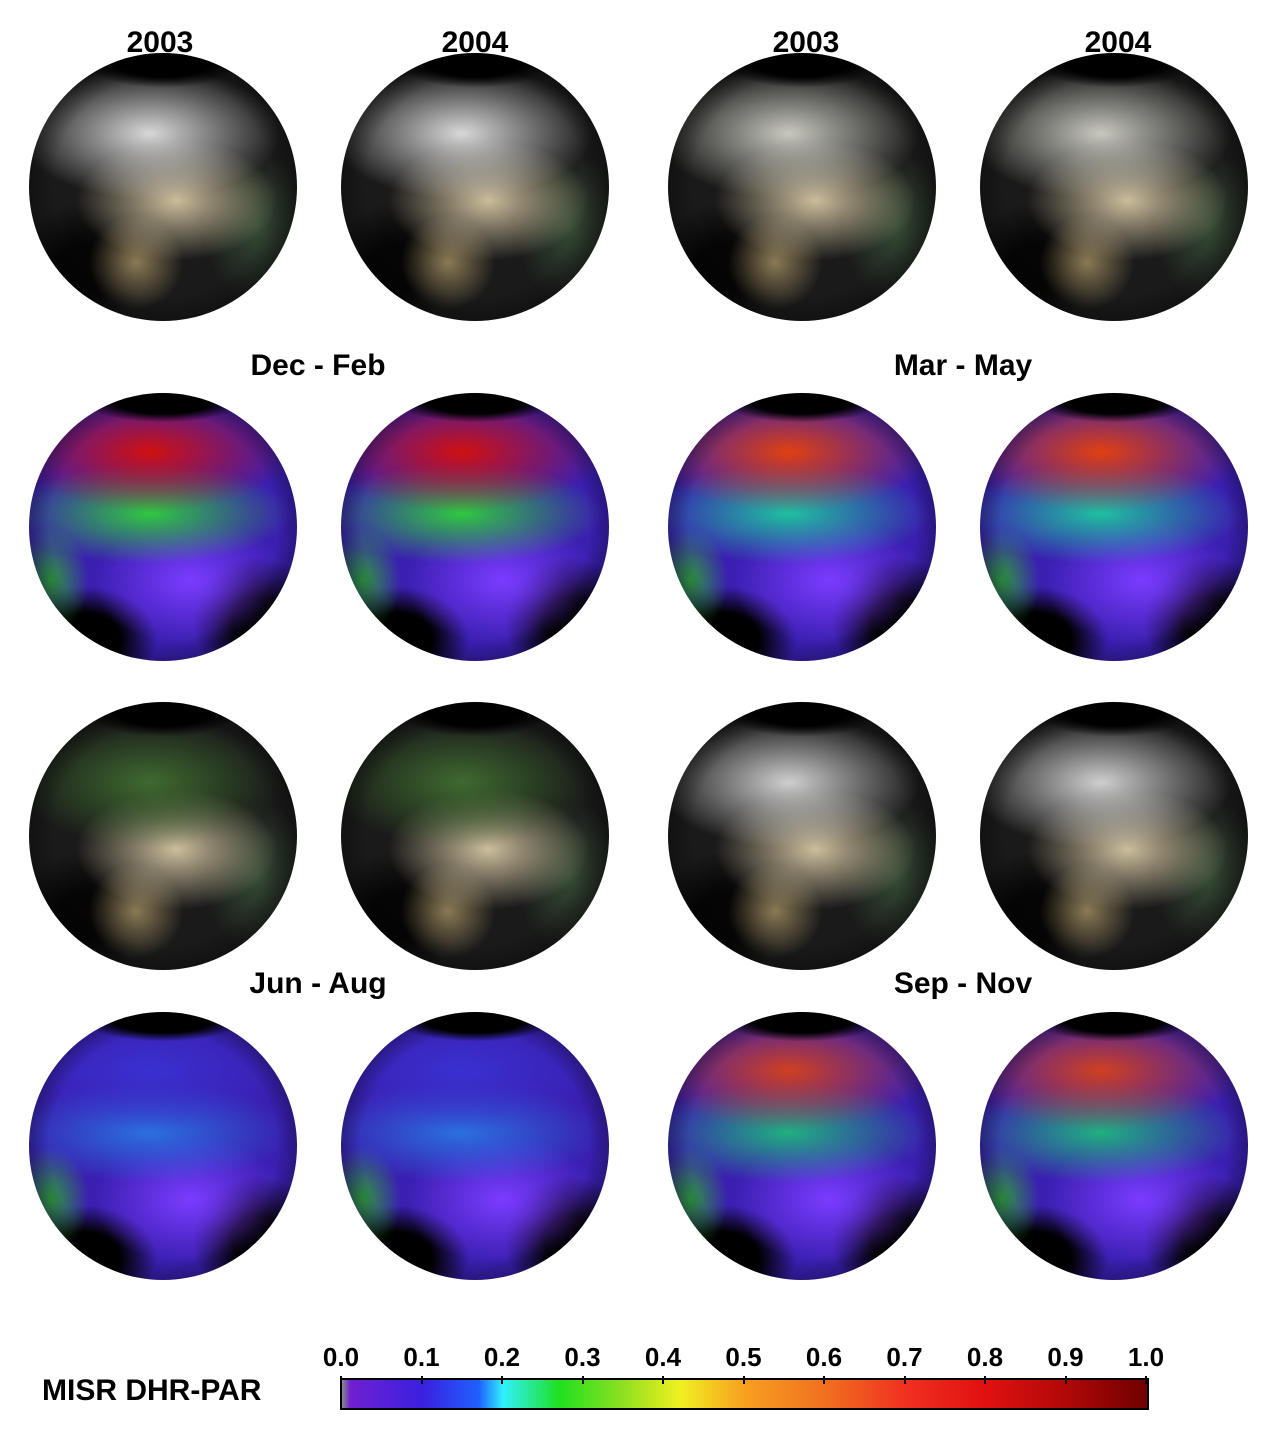 This screenshot has height=1445, width=1263. I want to click on colorbar-tick-label: 0.8, so click(985, 1357).